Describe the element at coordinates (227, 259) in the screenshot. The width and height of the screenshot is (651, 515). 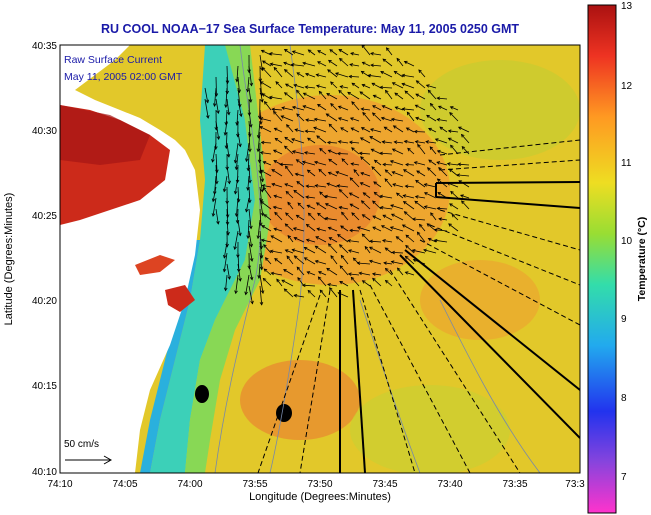
I see `coastal-transition` at that location.